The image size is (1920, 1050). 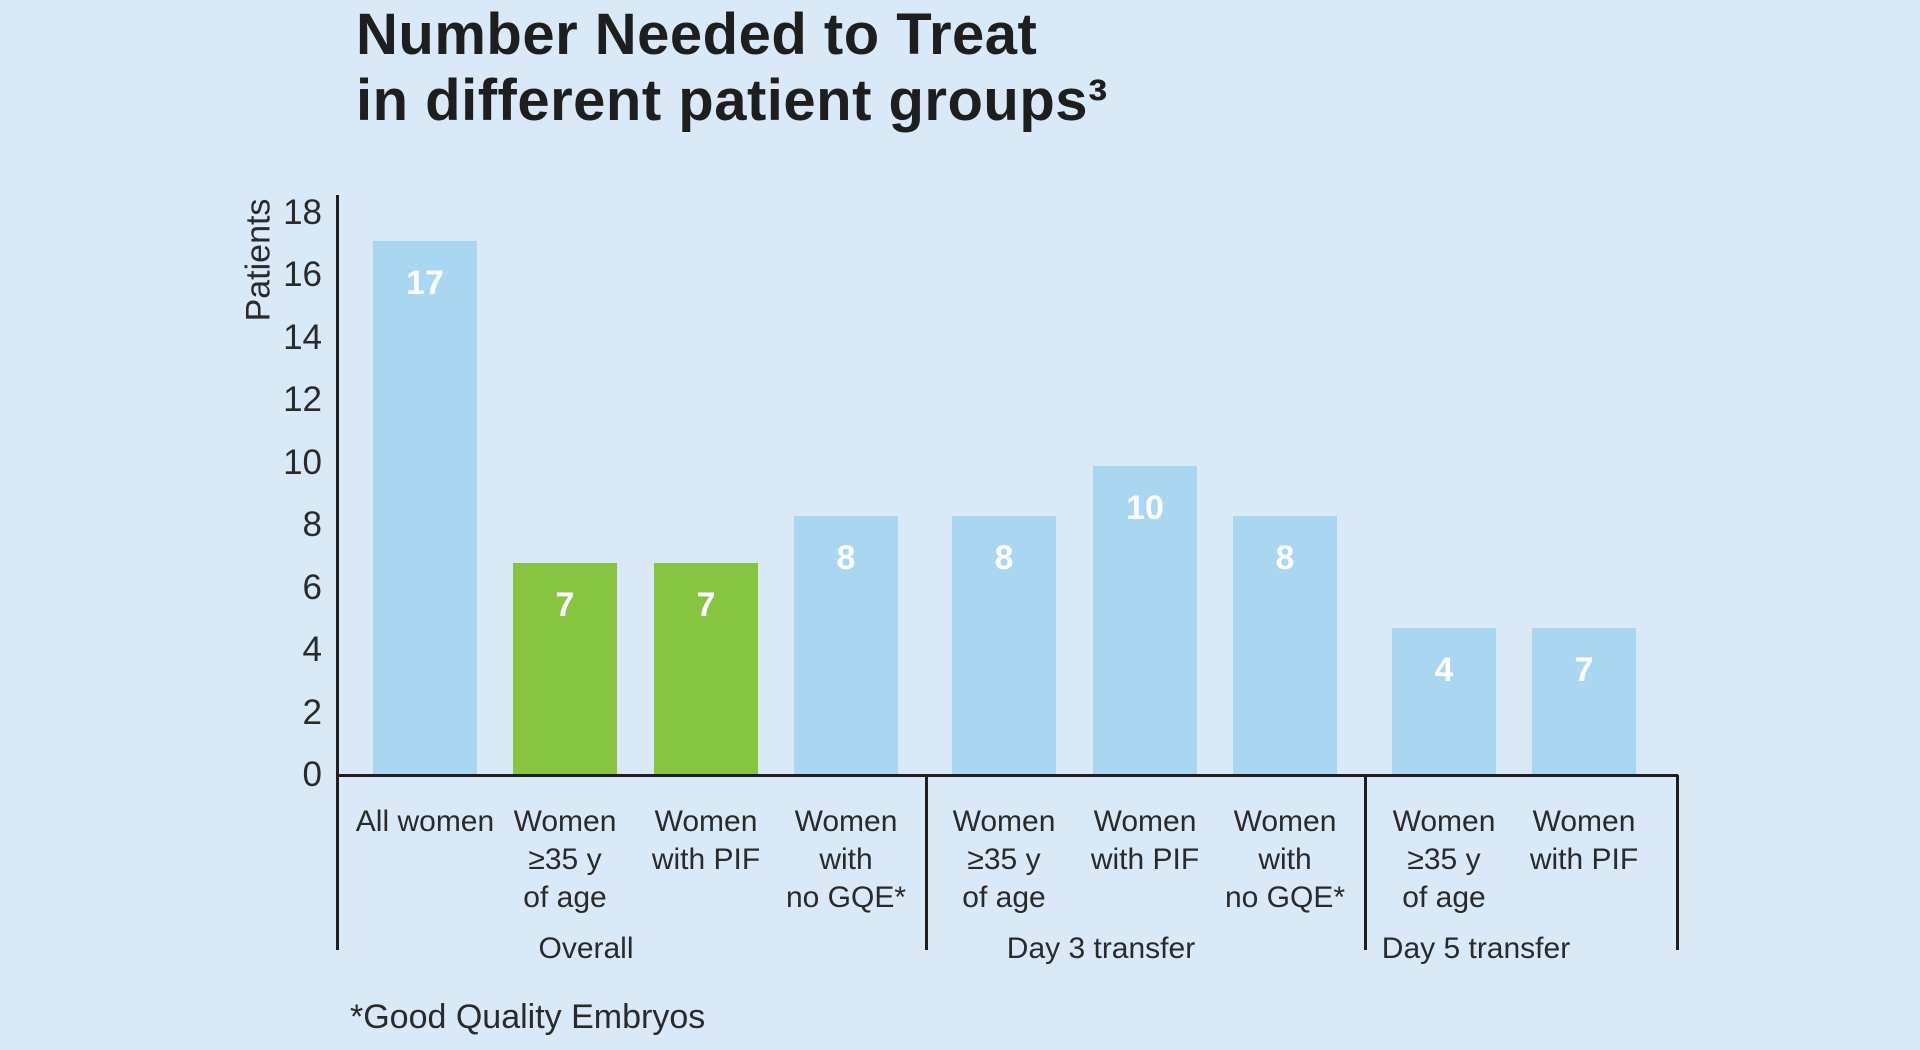 What do you see at coordinates (528, 1017) in the screenshot?
I see `footnote: *Good Quality Embryos` at bounding box center [528, 1017].